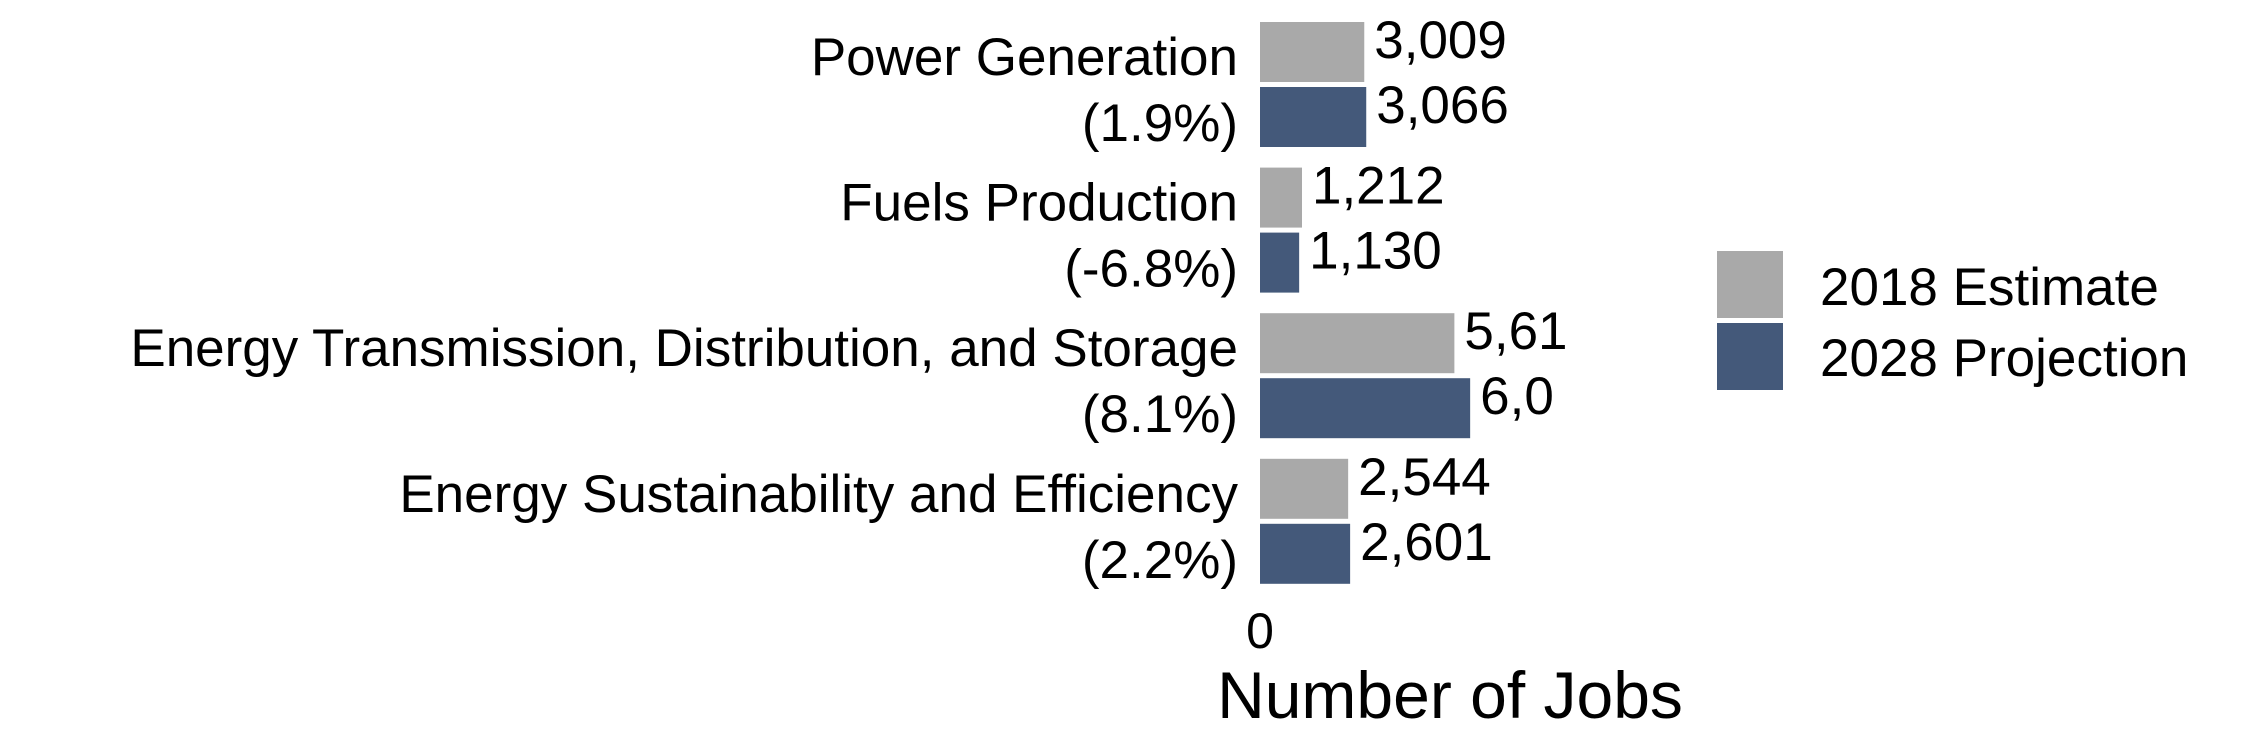 This screenshot has height=750, width=2250. Describe the element at coordinates (1160, 560) in the screenshot. I see `category-change-label: (2.2%)` at that location.